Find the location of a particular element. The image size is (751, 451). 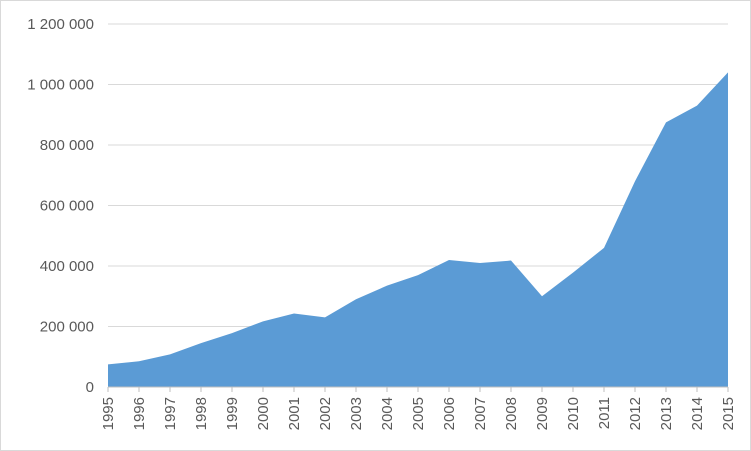

x-tick-label: 2000 is located at coordinates (263, 413).